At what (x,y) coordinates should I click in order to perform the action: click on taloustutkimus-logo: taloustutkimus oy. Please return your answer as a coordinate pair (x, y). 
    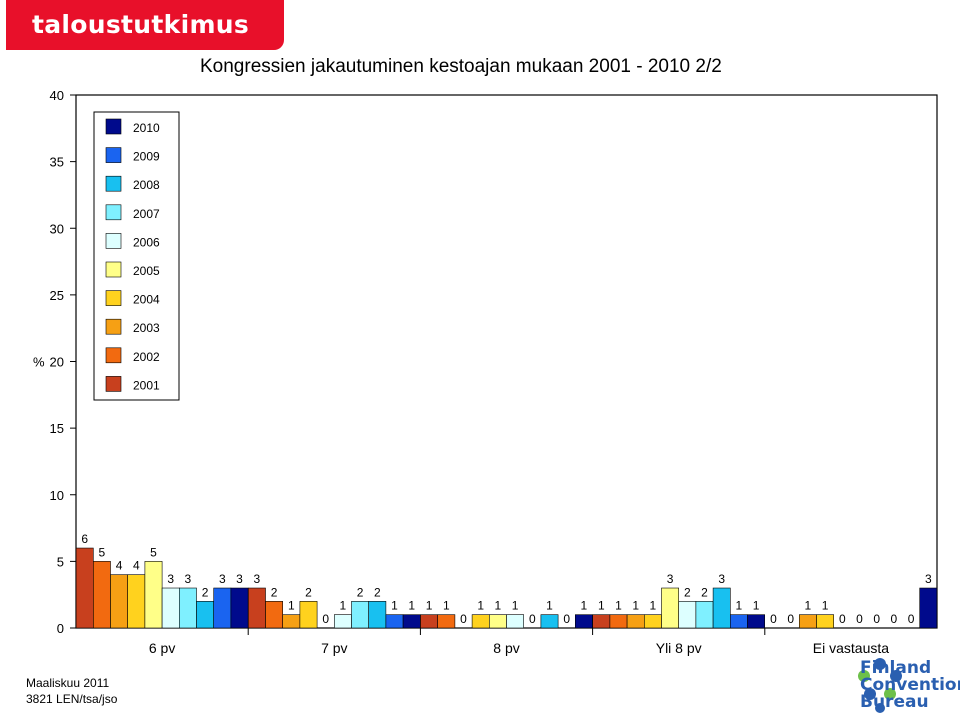
    Looking at the image, I should click on (145, 44).